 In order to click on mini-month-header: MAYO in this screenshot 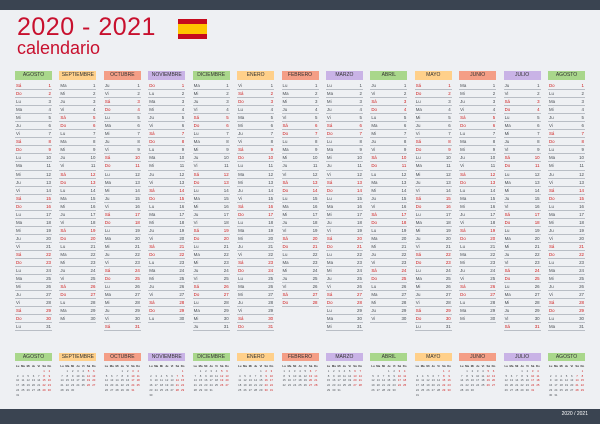, I will do `click(433, 357)`.